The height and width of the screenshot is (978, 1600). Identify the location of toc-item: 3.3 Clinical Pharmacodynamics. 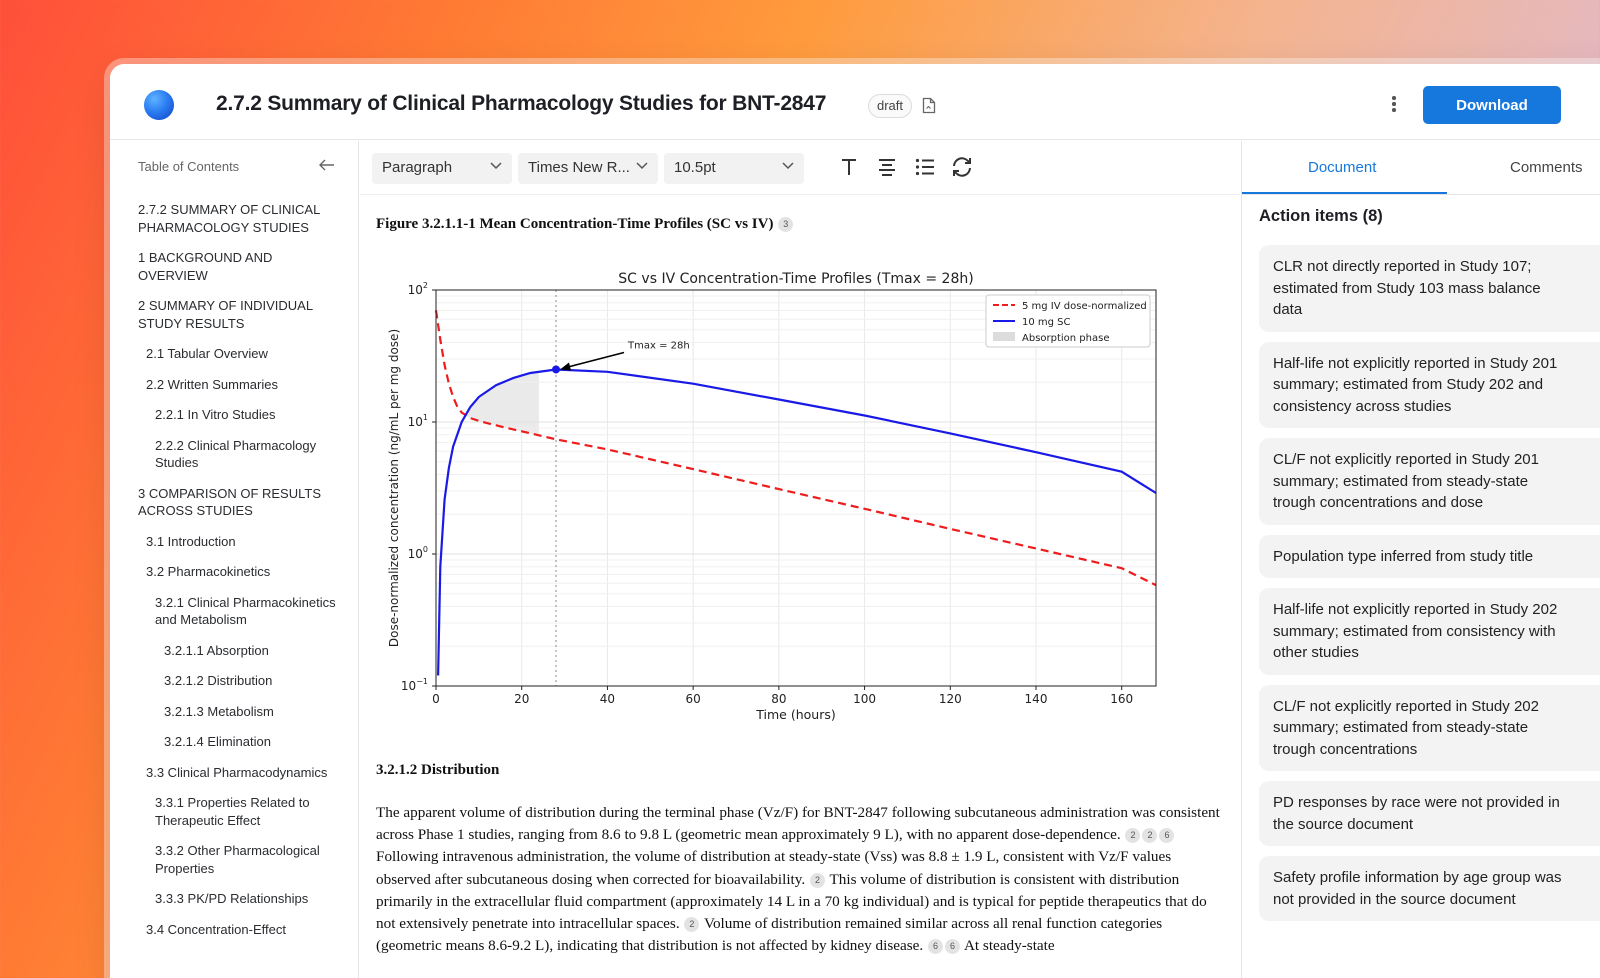
(237, 772).